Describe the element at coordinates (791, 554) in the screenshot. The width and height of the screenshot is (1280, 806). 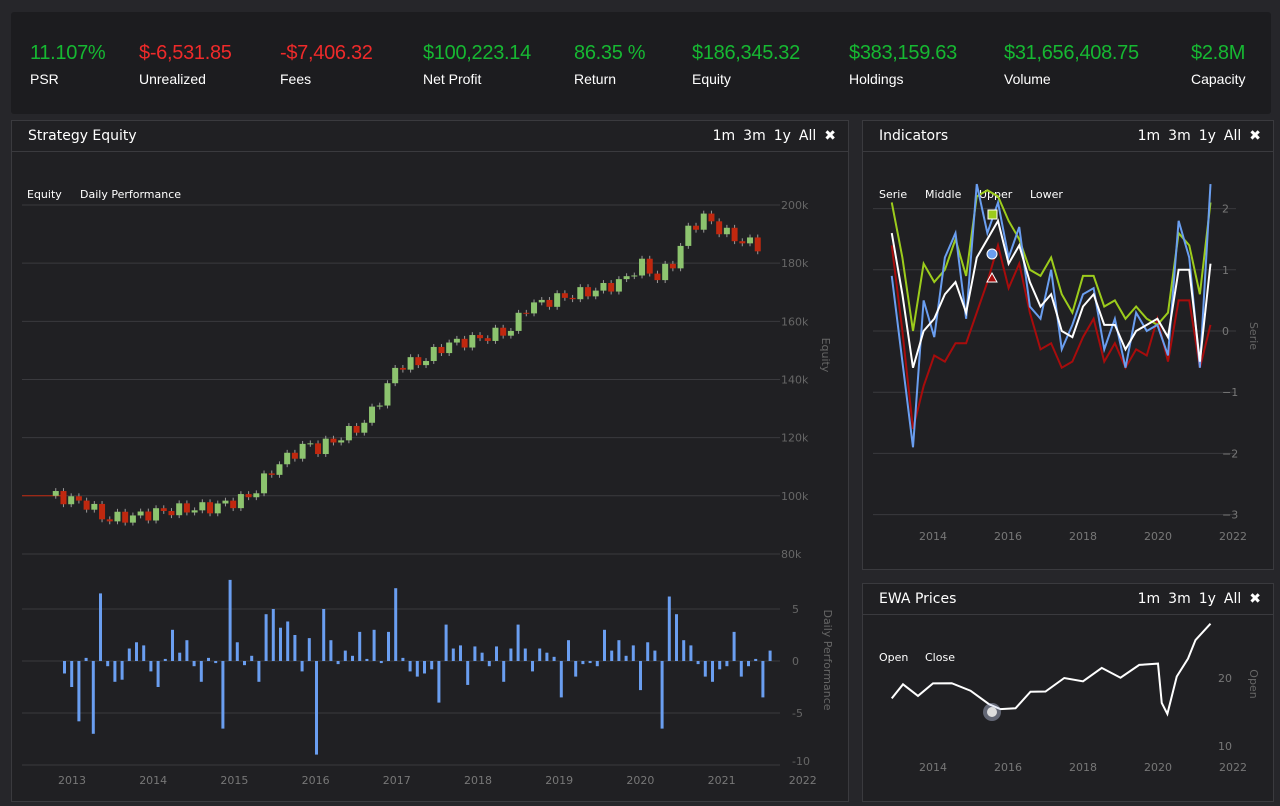
I see `y-tick-label: 80k` at that location.